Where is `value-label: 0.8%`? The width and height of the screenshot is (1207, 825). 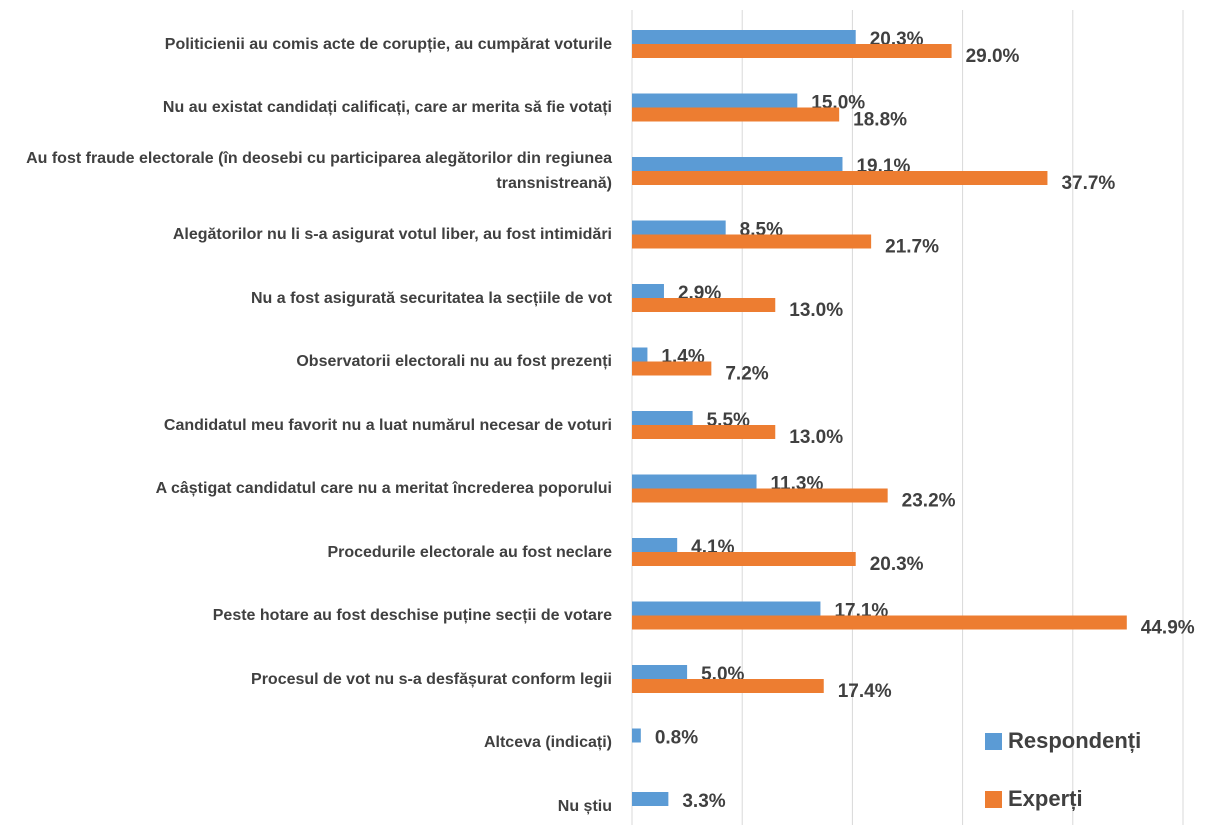 value-label: 0.8% is located at coordinates (676, 738).